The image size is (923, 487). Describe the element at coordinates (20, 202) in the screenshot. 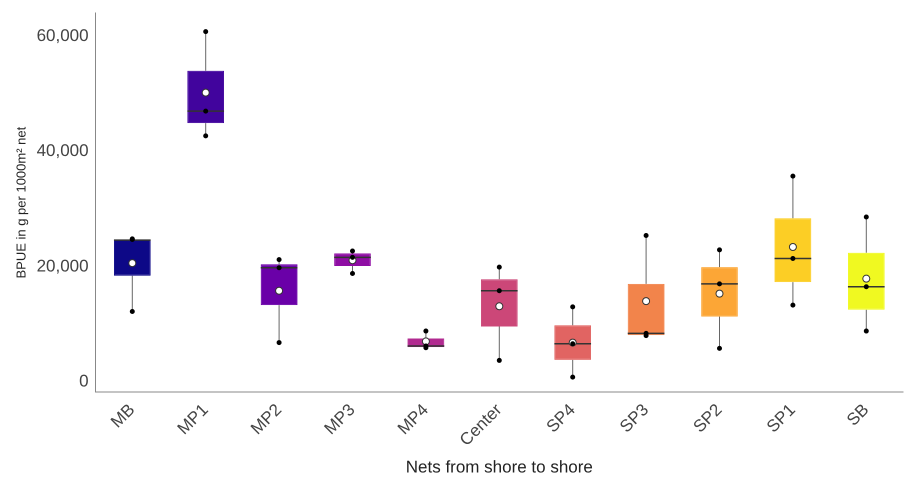

I see `y-axis-title: BPUE in g per 1000m² net` at that location.